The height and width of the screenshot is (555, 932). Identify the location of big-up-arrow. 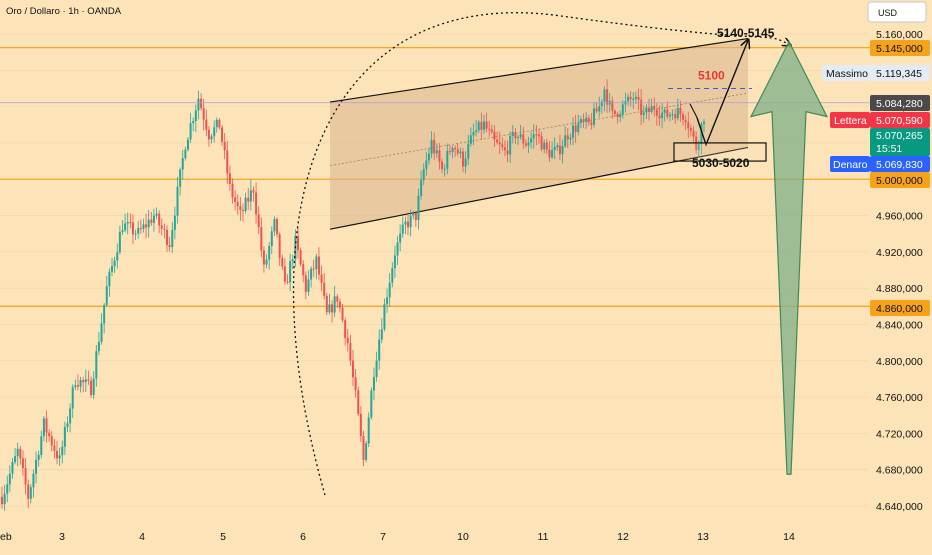
(789, 257).